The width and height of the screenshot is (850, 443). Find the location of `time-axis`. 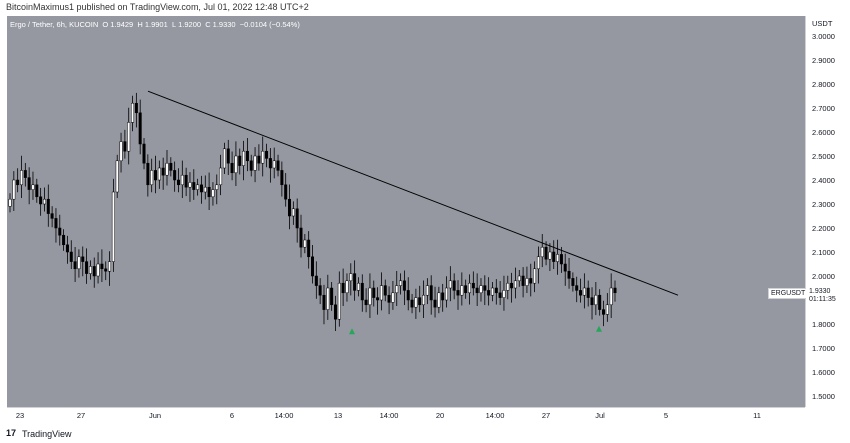

time-axis is located at coordinates (406, 416).